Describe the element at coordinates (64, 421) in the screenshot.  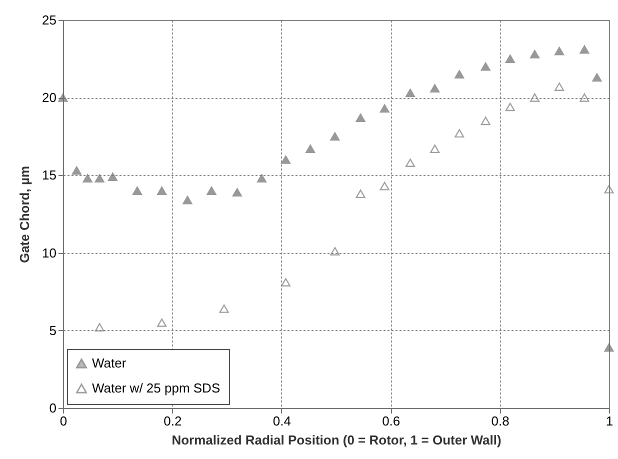
I see `x-tick-label: 0` at that location.